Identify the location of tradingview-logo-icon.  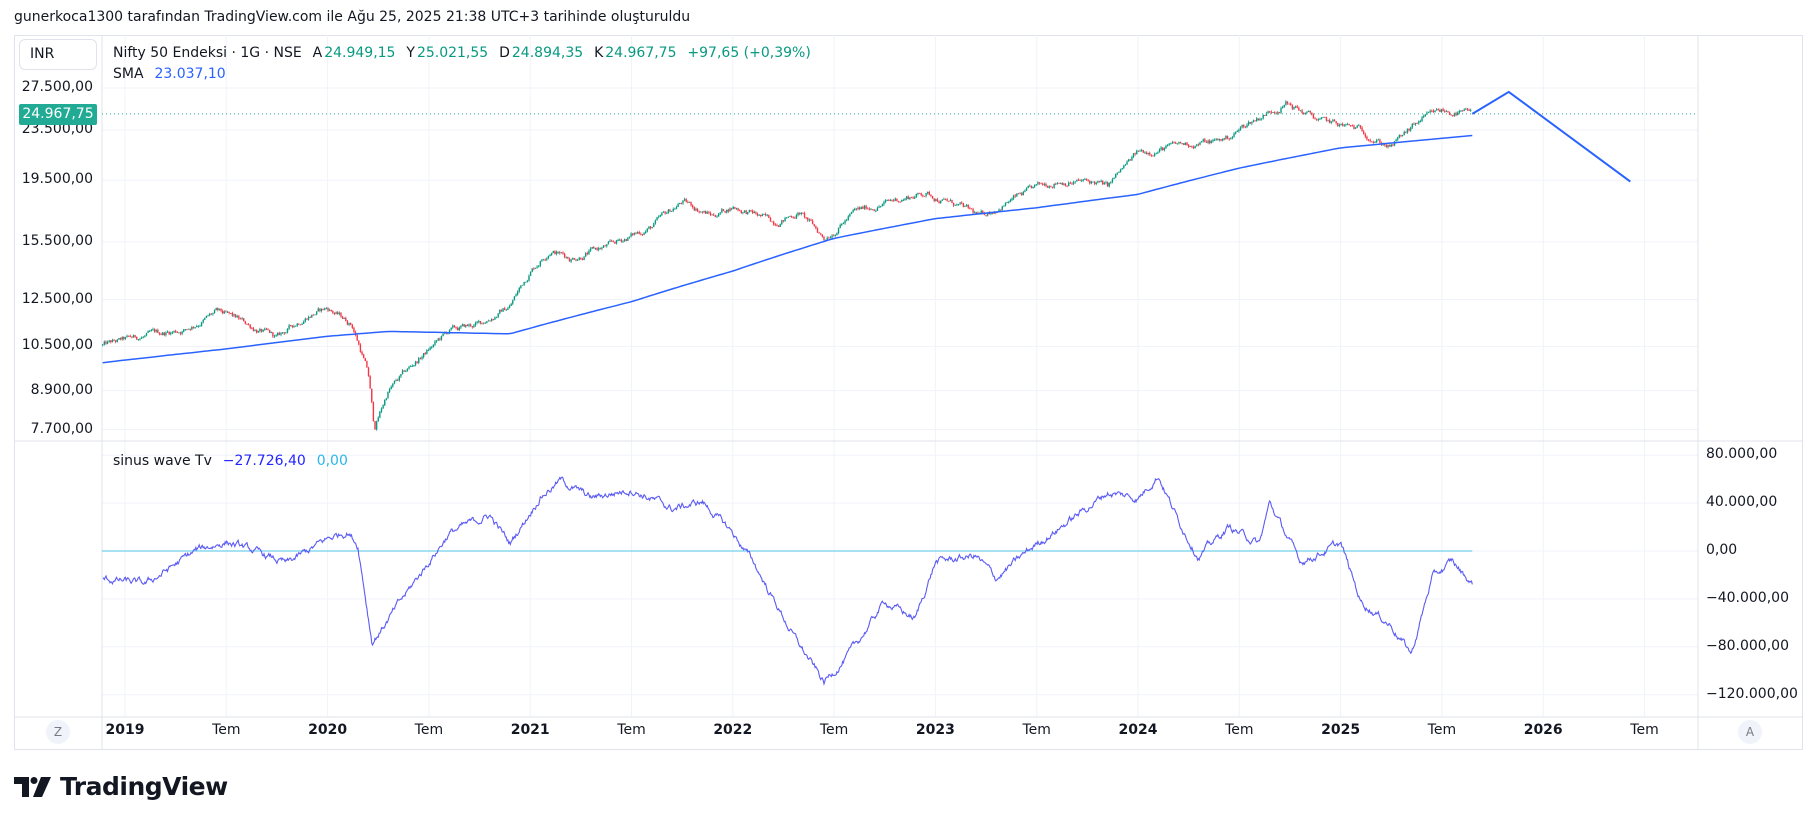
(32, 786).